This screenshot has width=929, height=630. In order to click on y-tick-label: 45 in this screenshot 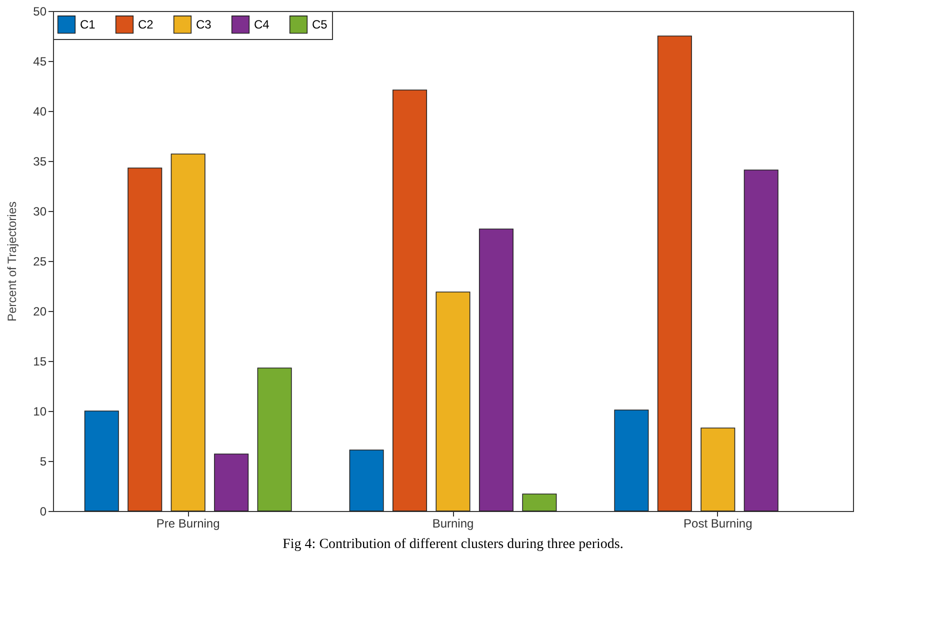, I will do `click(40, 61)`.